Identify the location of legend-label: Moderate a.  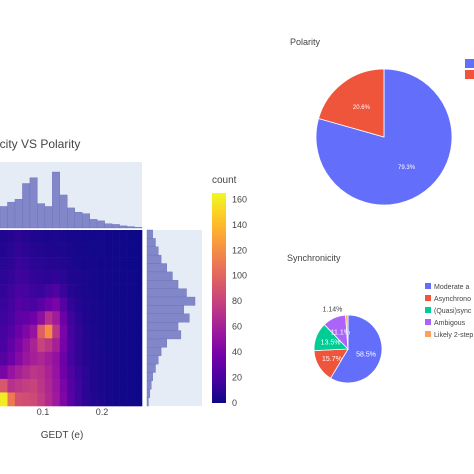
(452, 287).